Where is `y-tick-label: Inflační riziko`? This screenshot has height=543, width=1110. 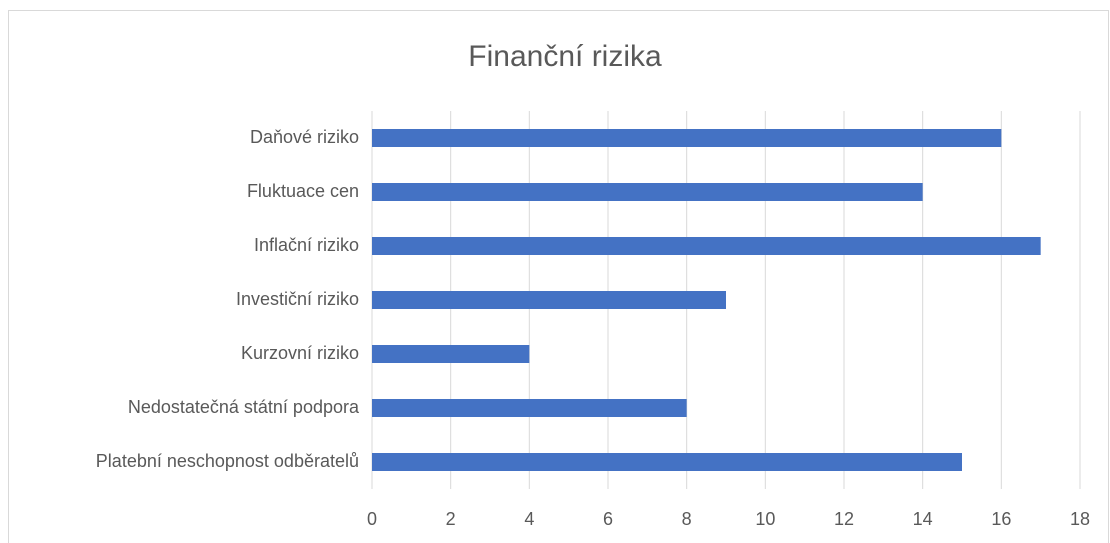 y-tick-label: Inflační riziko is located at coordinates (306, 245).